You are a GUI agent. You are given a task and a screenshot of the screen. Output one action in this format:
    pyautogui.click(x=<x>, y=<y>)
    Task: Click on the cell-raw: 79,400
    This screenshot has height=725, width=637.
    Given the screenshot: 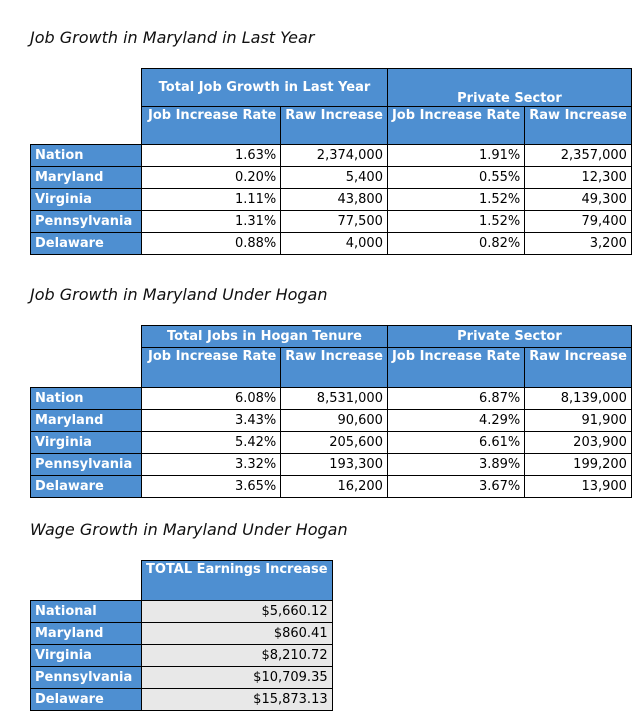 What is the action you would take?
    pyautogui.click(x=578, y=221)
    